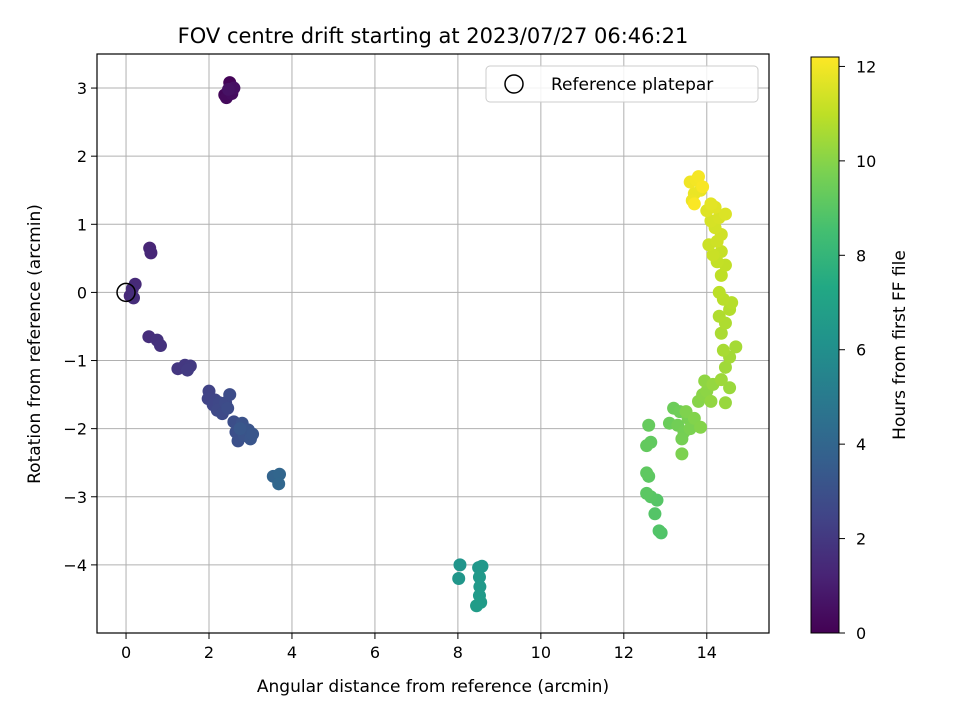 This screenshot has height=720, width=960. Describe the element at coordinates (75, 497) in the screenshot. I see `y-tick-label: −3` at that location.